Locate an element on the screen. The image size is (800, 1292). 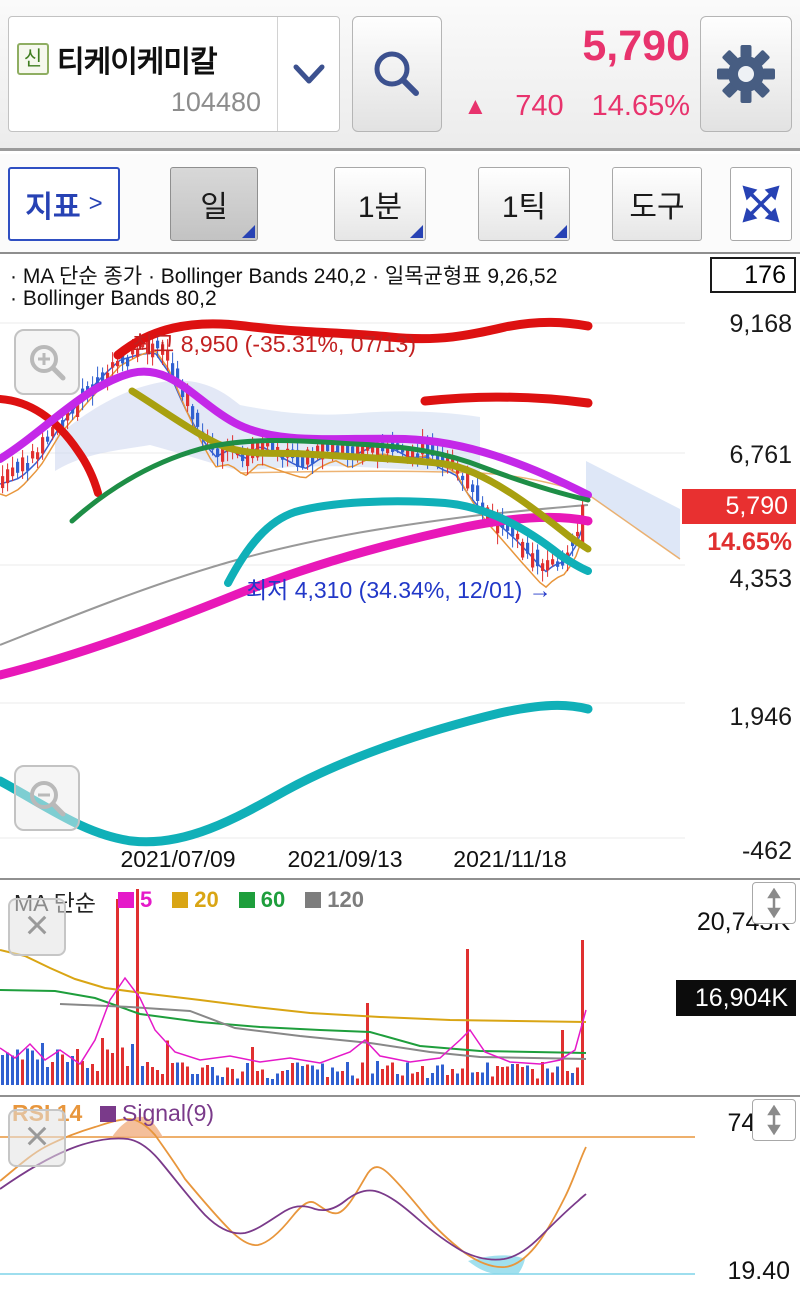
rsi-panel-resize-button is located at coordinates (774, 1120).